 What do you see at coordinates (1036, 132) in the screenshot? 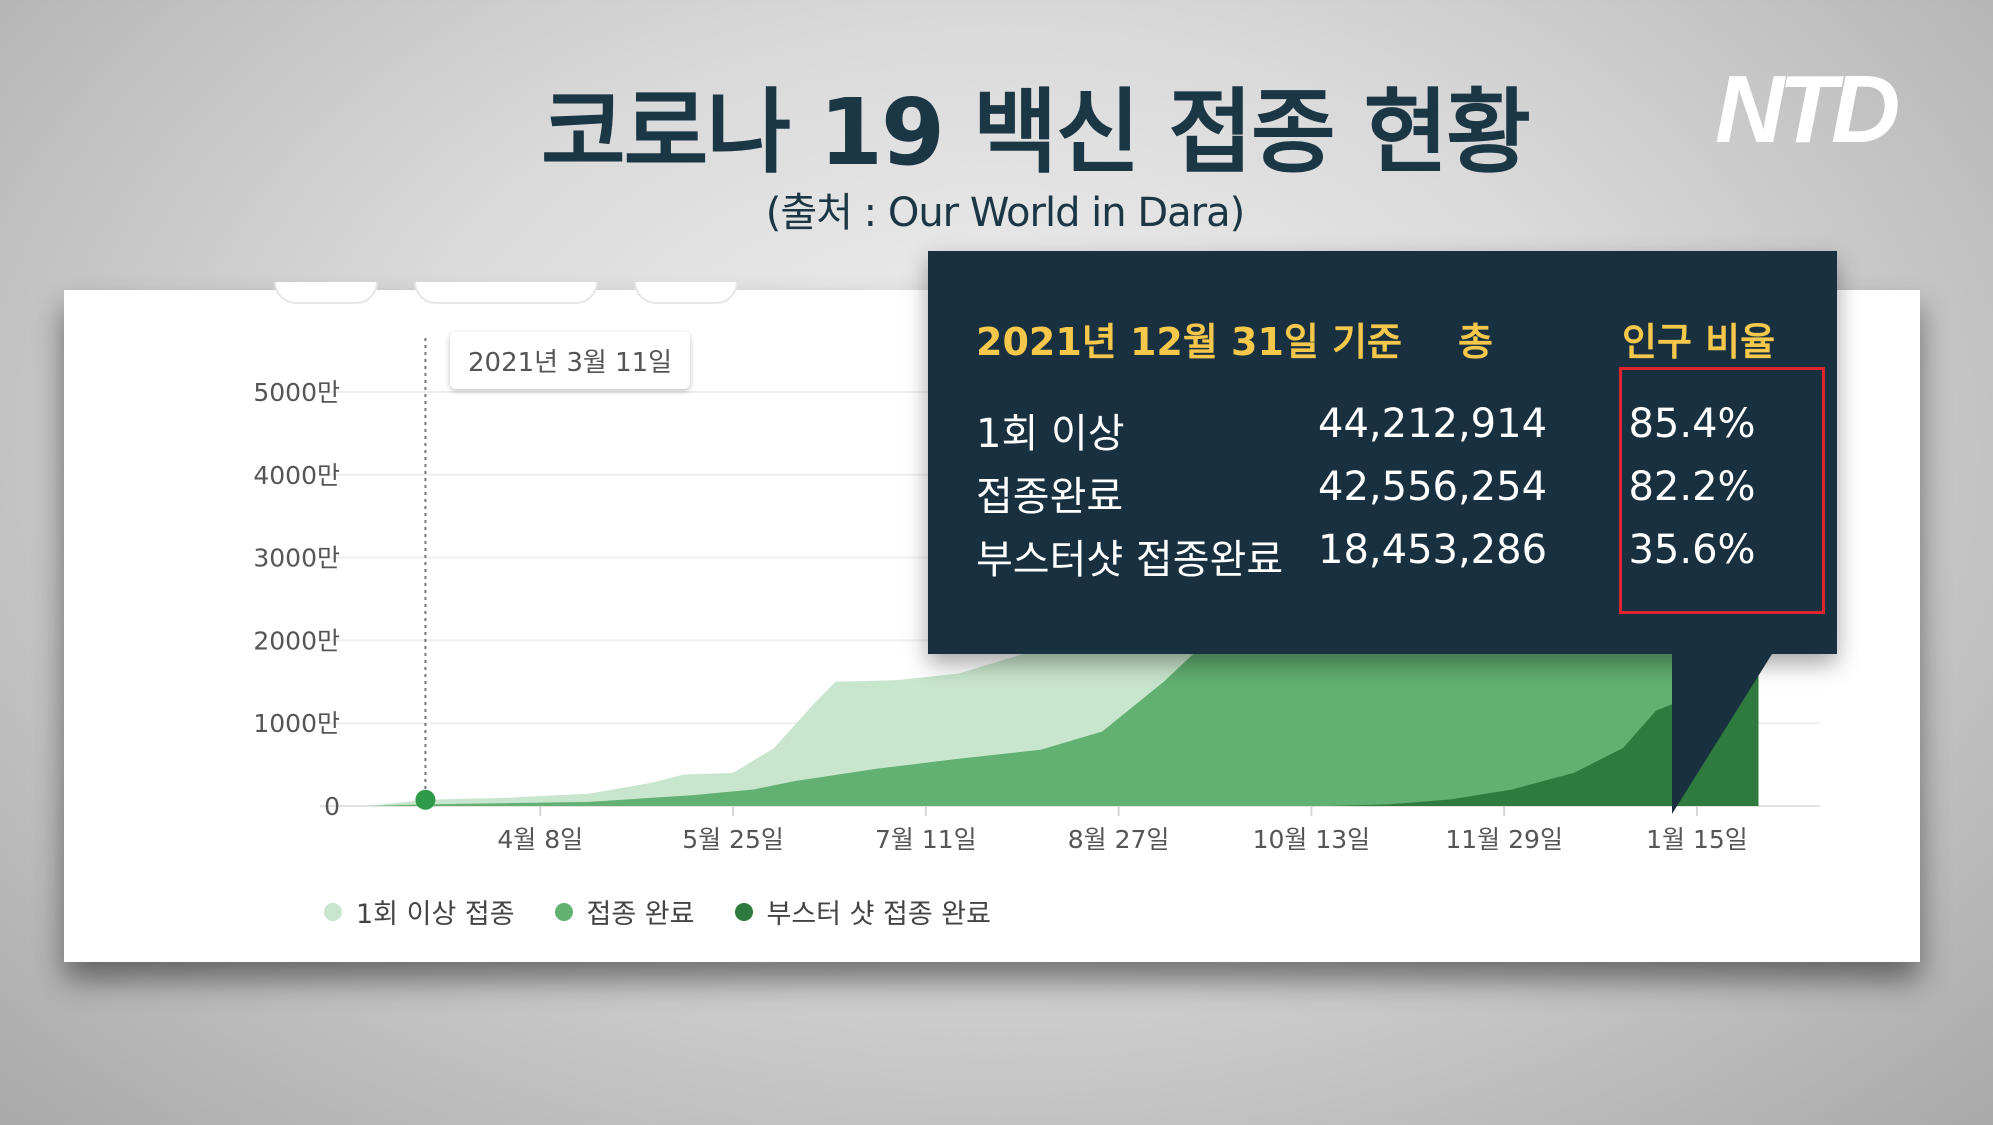
I see `page-title: 코로나 19 백신 접종 현황` at bounding box center [1036, 132].